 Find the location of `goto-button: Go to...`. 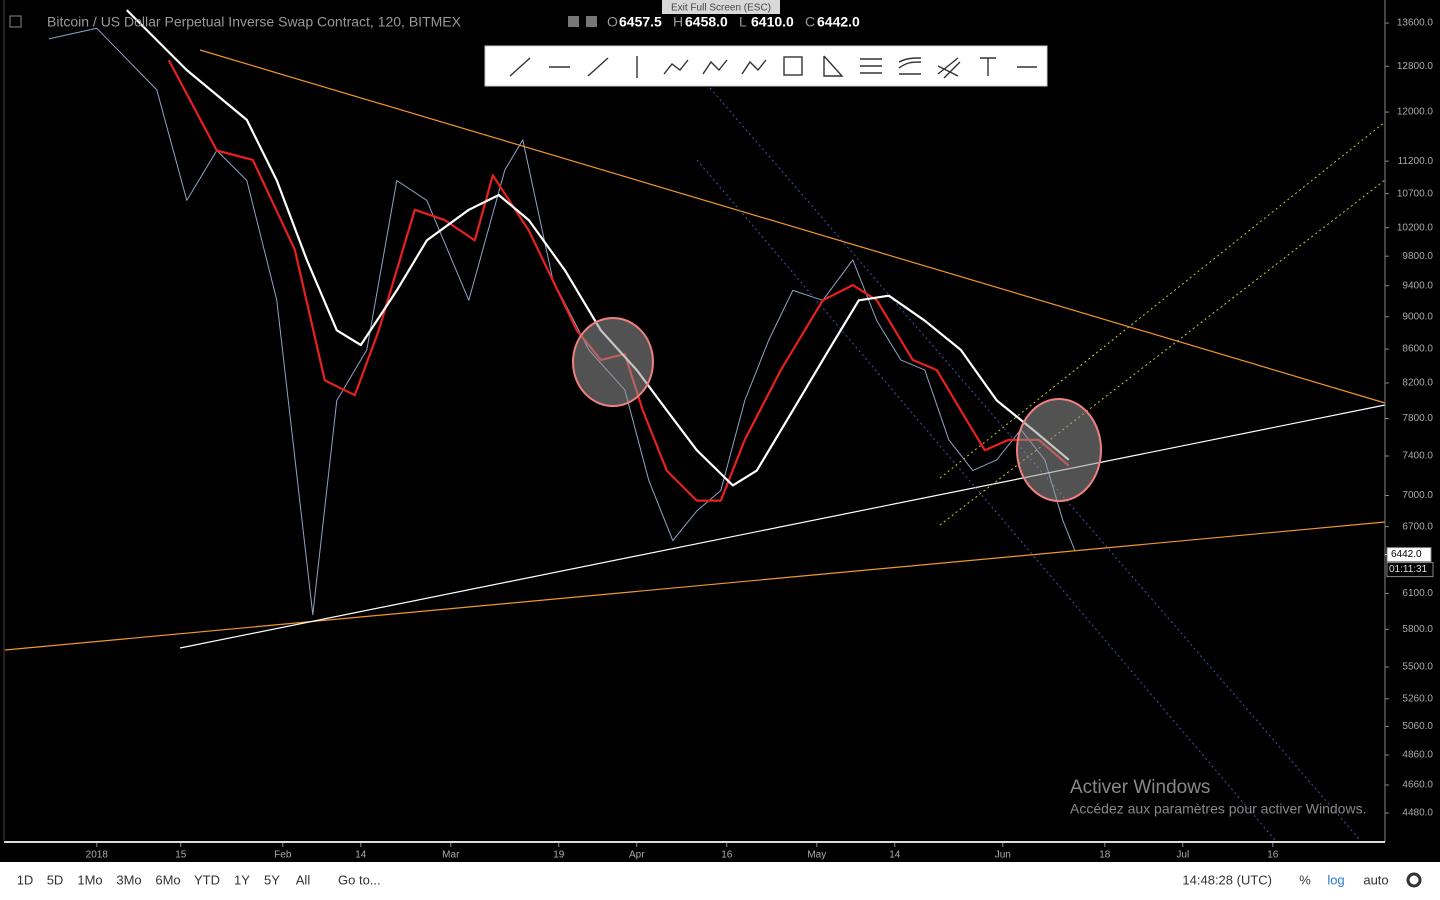

goto-button: Go to... is located at coordinates (359, 879).